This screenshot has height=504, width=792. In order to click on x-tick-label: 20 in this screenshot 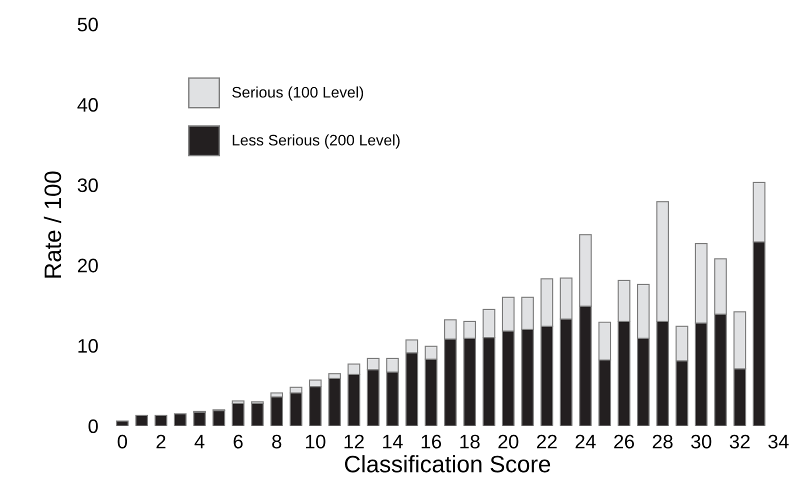, I will do `click(508, 441)`.